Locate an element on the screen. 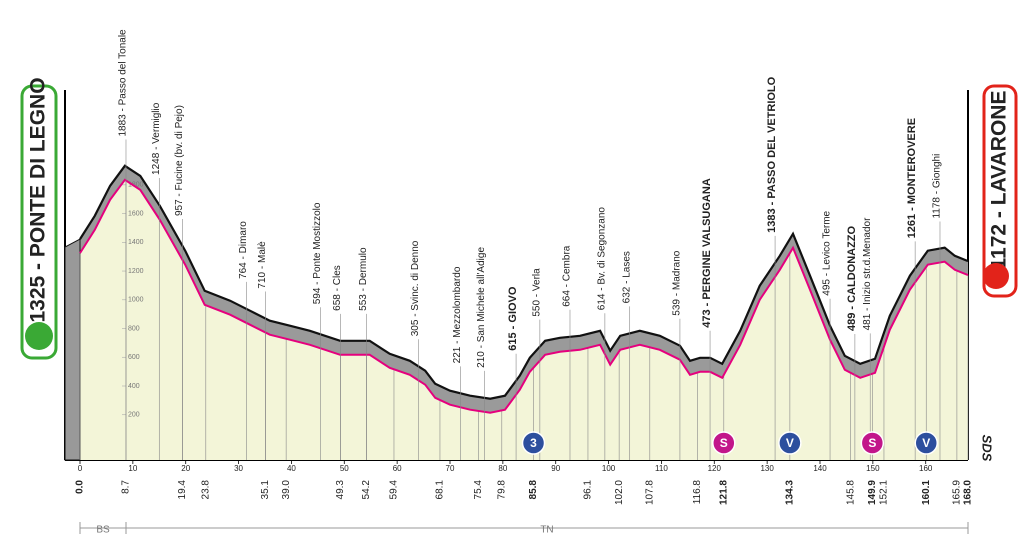  x-tick-label: 70 is located at coordinates (450, 468).